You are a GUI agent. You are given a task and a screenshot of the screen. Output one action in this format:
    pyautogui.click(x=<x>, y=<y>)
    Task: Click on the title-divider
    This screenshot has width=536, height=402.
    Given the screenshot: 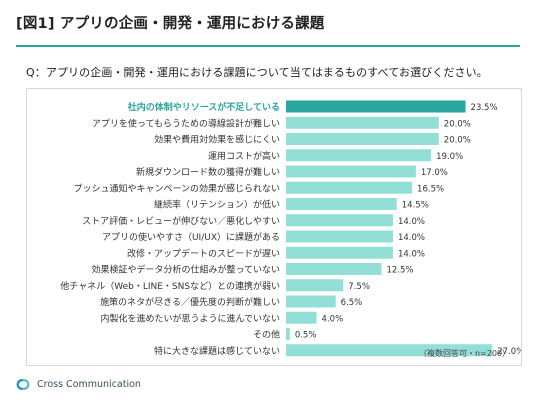 What is the action you would take?
    pyautogui.click(x=268, y=46)
    